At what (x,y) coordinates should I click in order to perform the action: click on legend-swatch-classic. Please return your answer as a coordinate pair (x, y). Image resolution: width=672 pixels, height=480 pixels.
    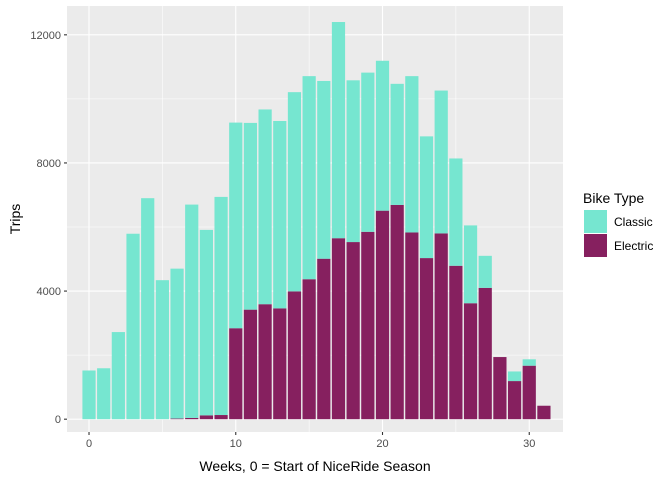
    Looking at the image, I should click on (595, 221).